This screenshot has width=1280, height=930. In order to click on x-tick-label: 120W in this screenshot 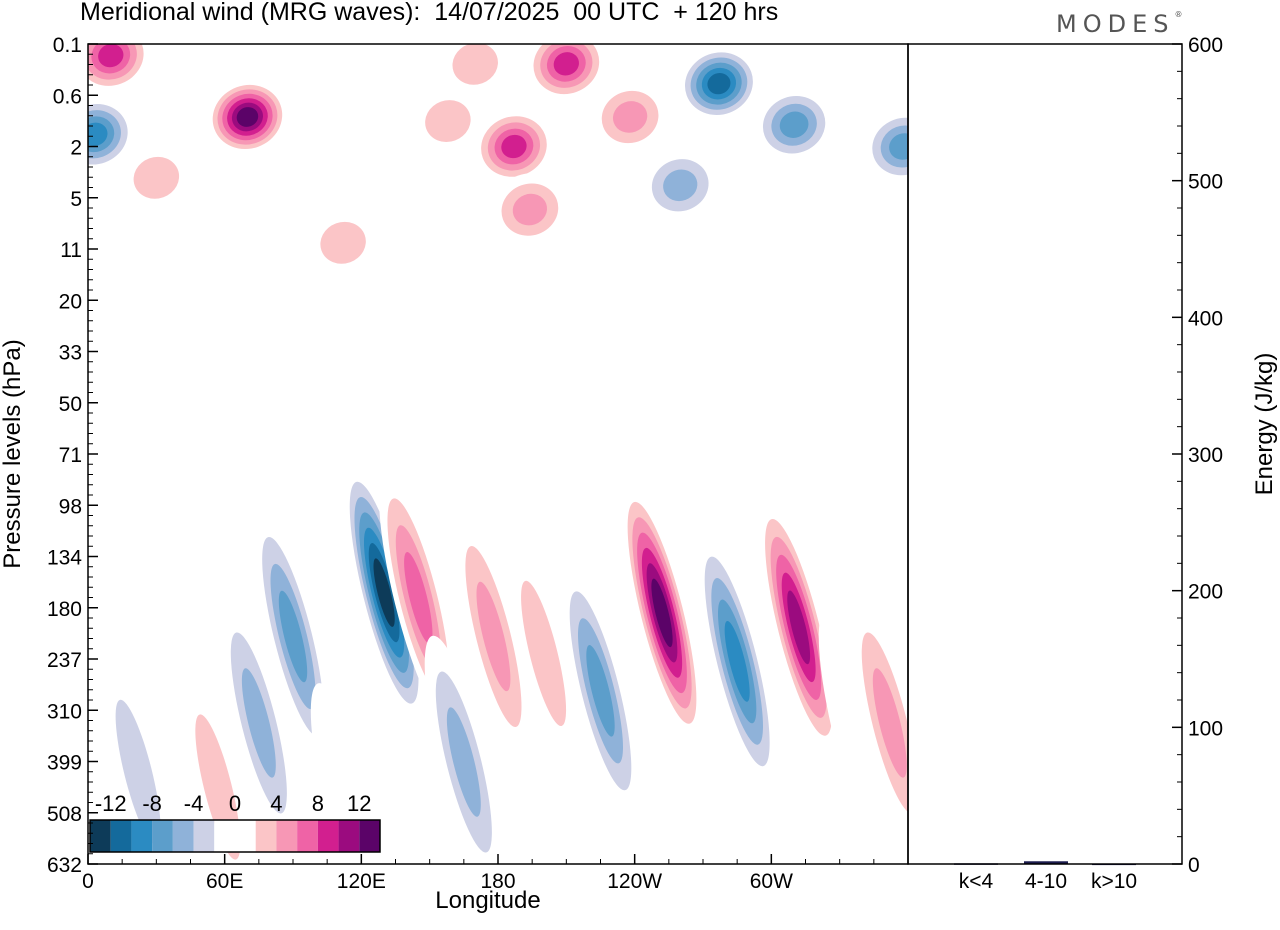, I will do `click(634, 881)`.